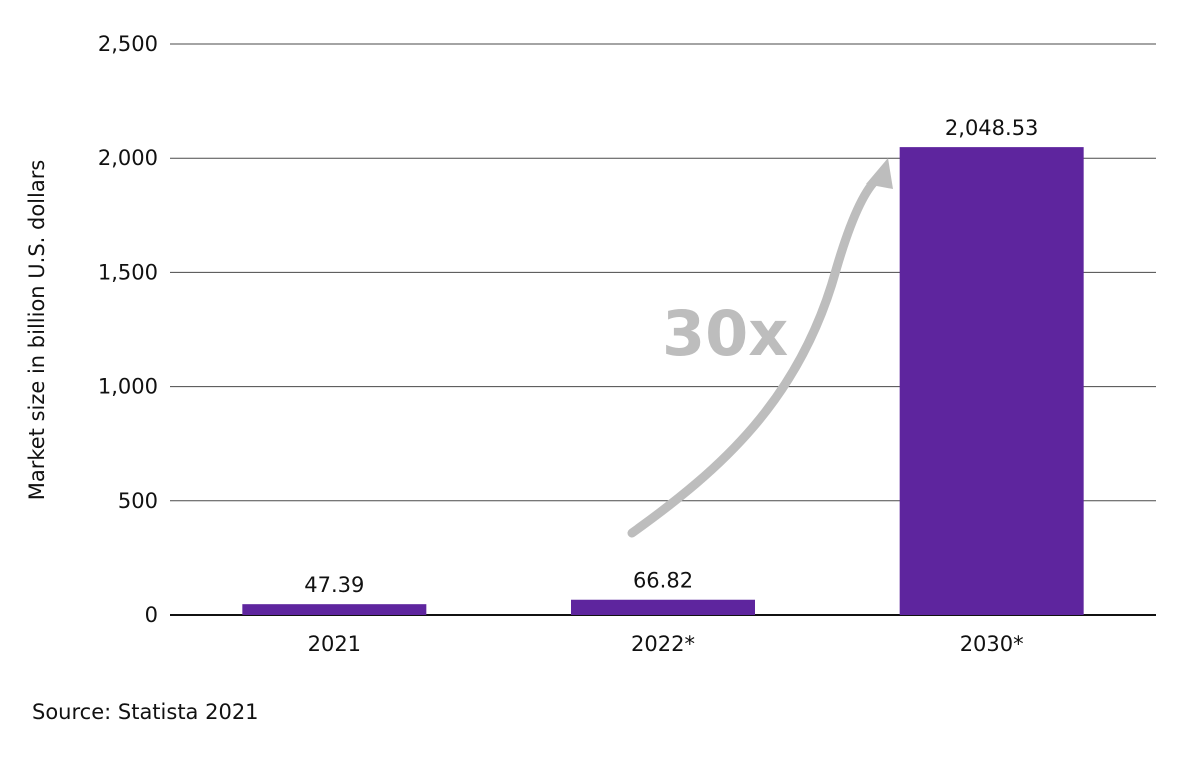  What do you see at coordinates (128, 158) in the screenshot?
I see `y-tick-label: 2,000` at bounding box center [128, 158].